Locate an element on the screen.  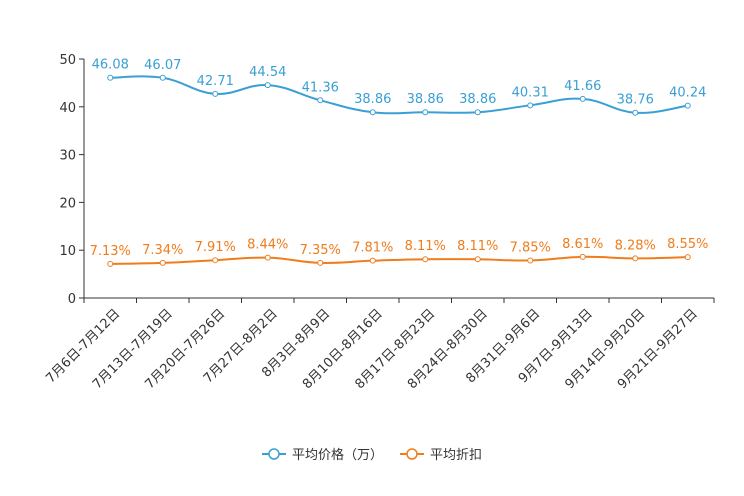
legend-item-1: 平均折扣 is located at coordinates (441, 455).